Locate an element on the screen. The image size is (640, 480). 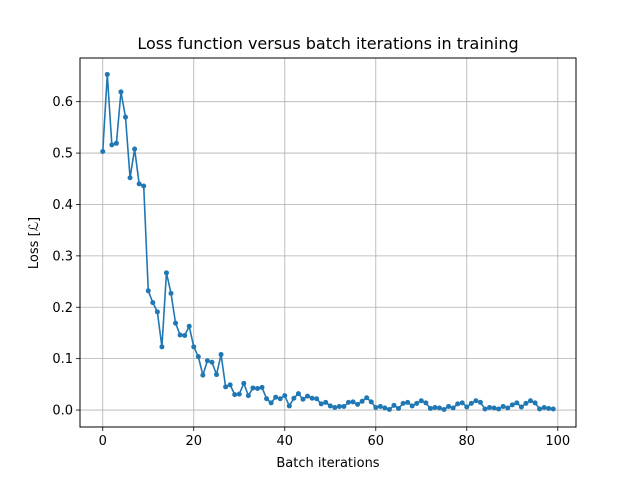
x-tick-label: 20 is located at coordinates (193, 441).